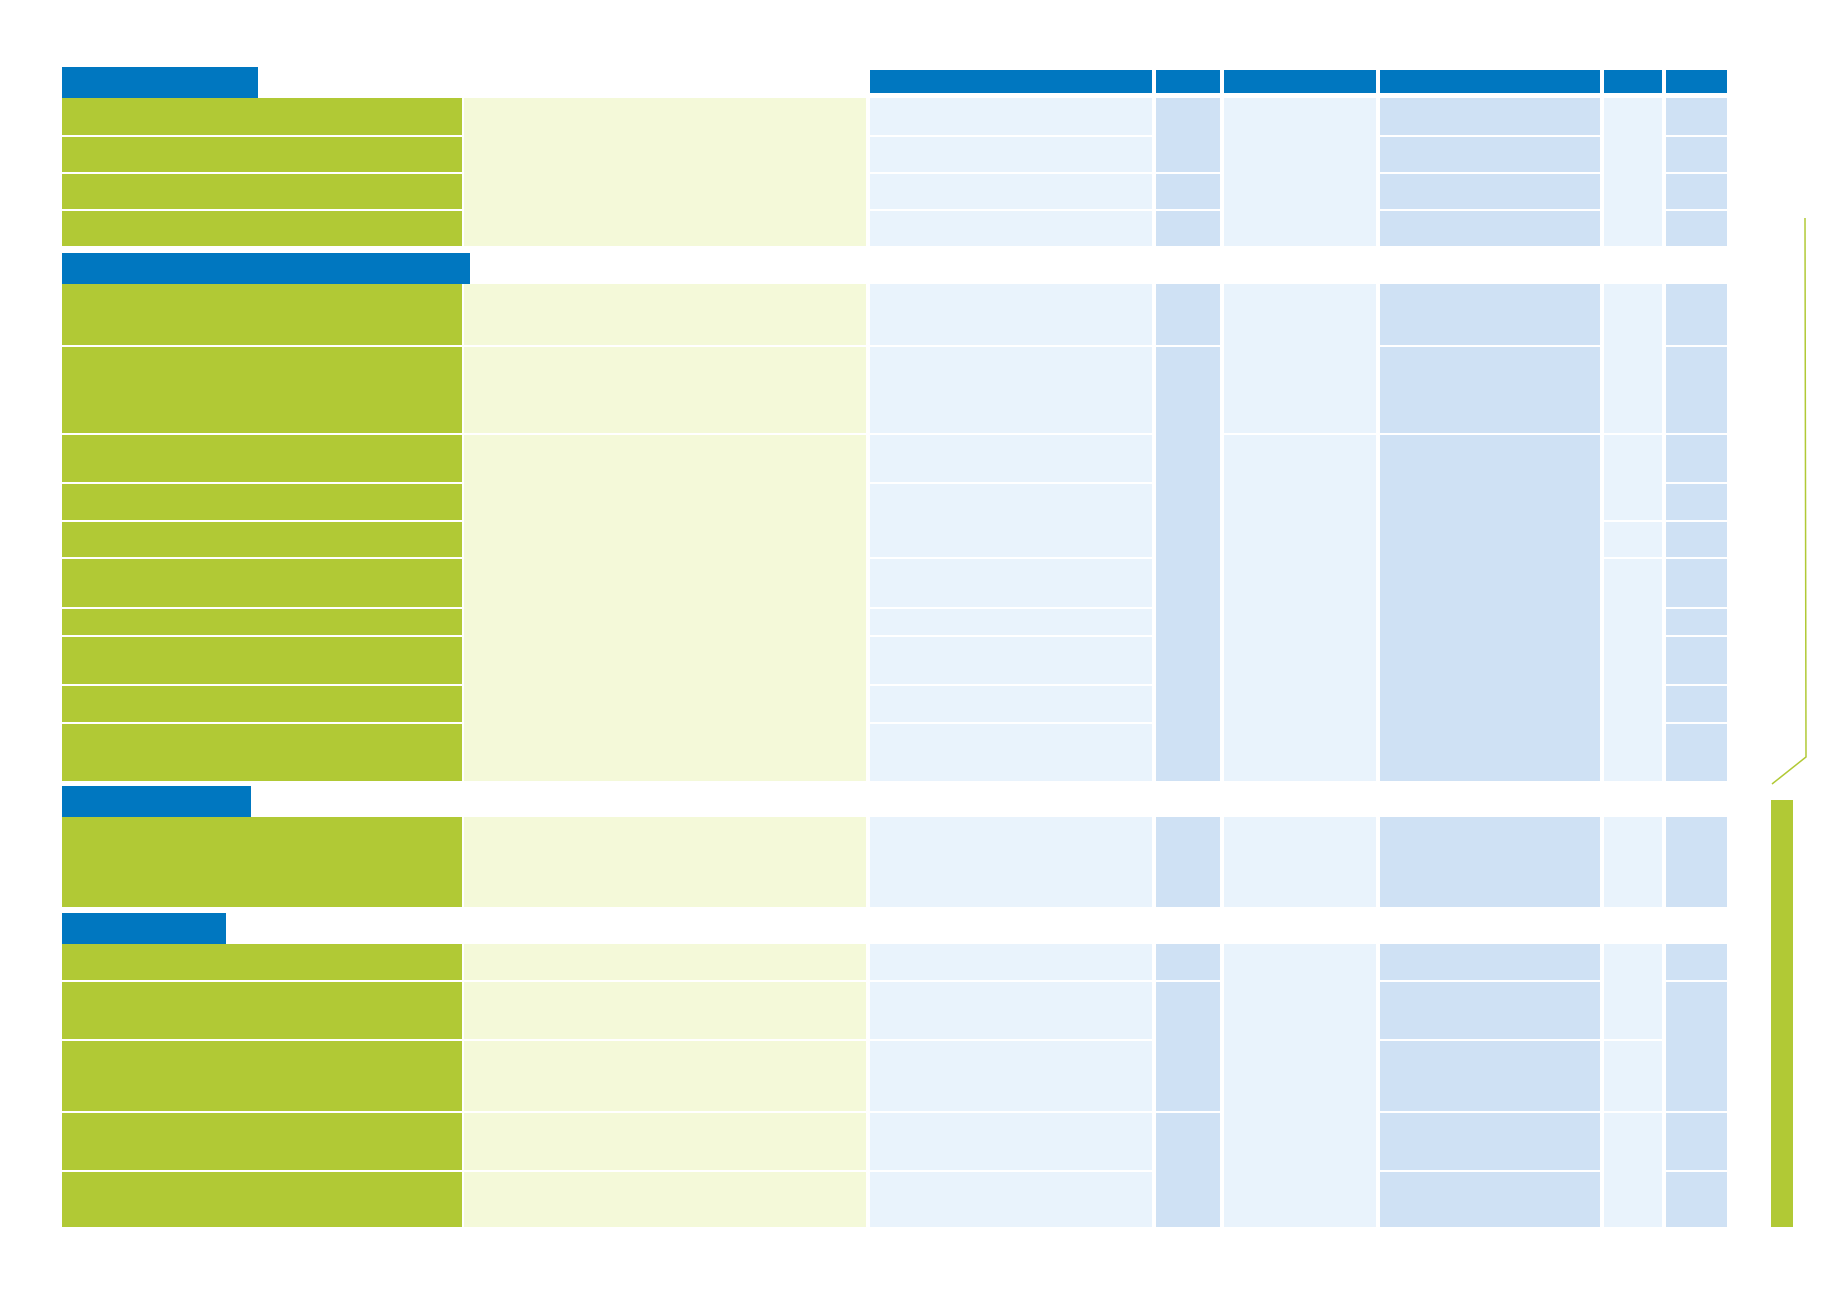 The height and width of the screenshot is (1301, 1840). I want to click on section-3-title, so click(156, 801).